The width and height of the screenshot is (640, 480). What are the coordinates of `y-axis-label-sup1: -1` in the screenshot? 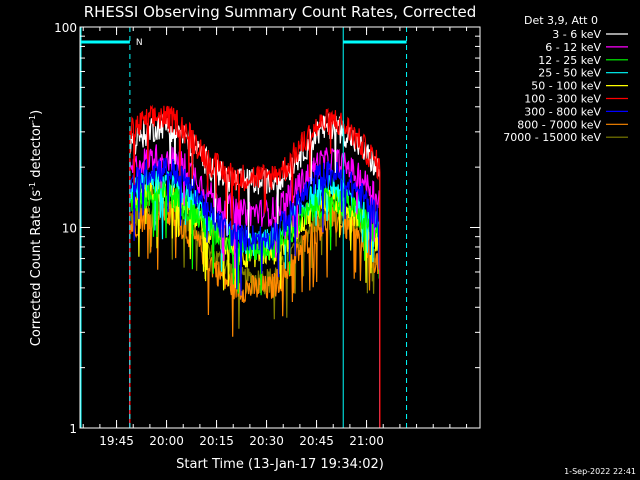 It's located at (32, 186).